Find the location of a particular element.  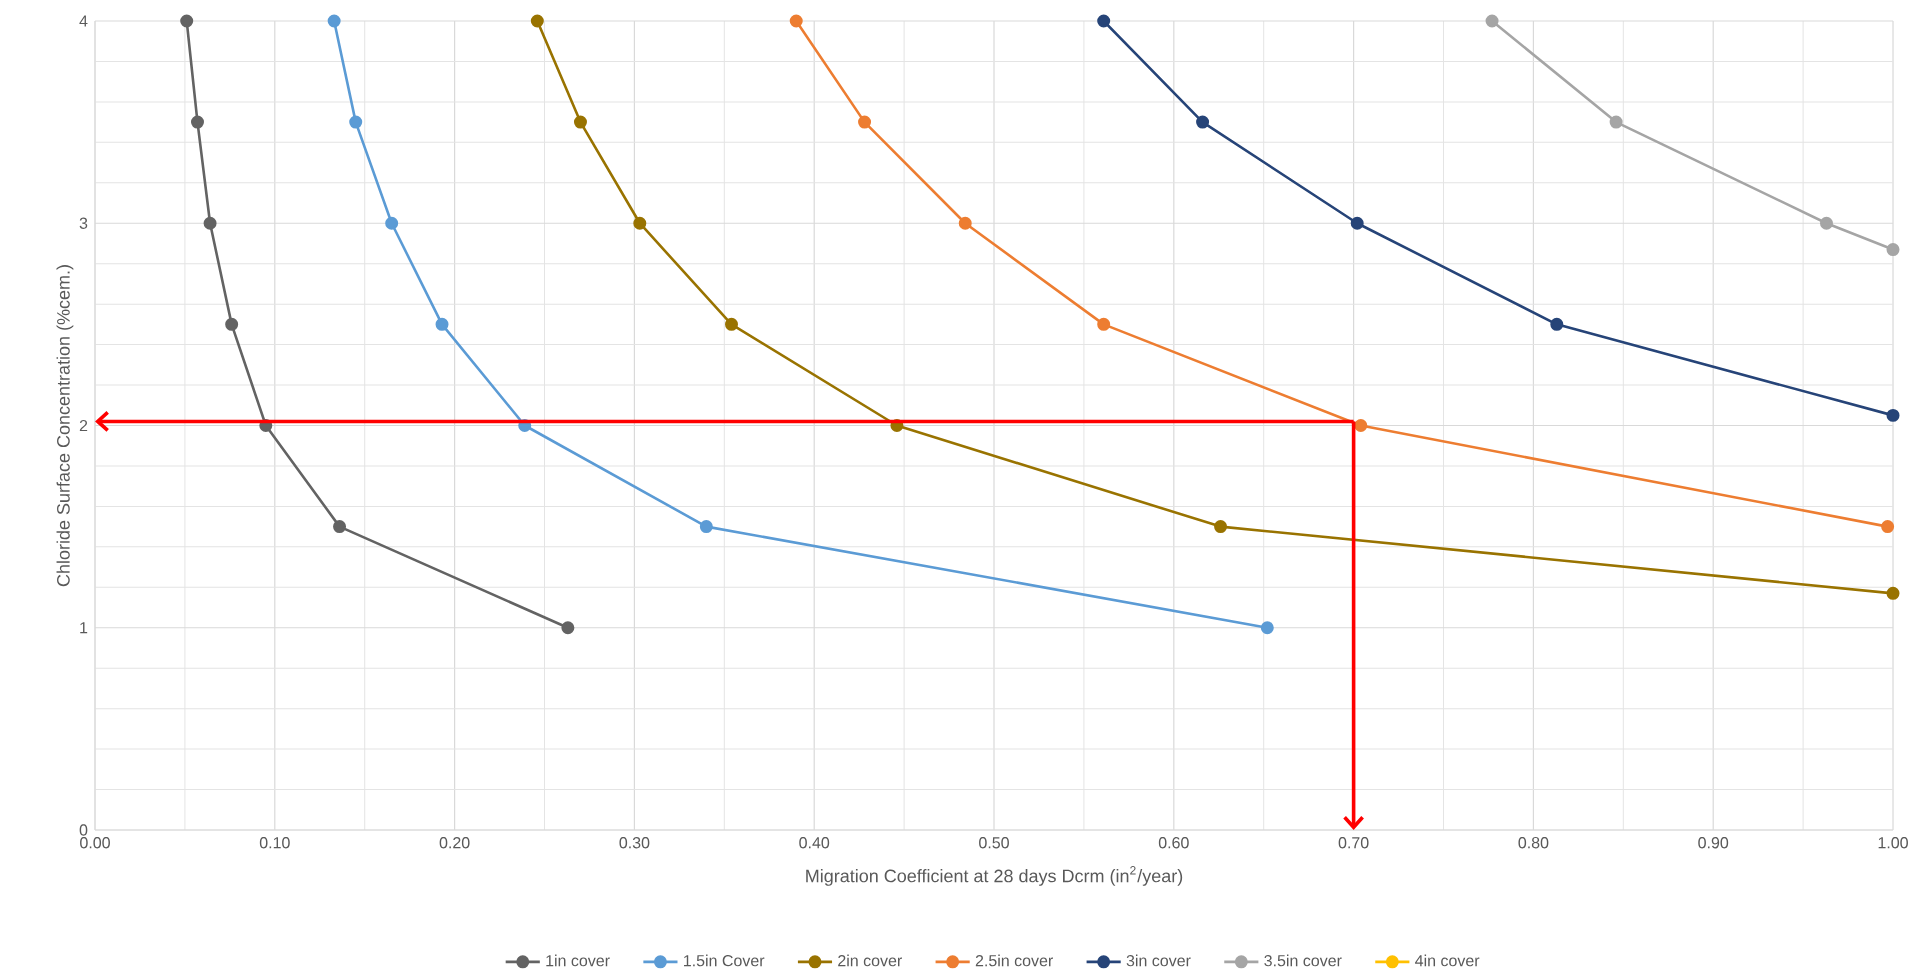

x-axis-title: Migration Coefficient at 28 days Dcrm (in$^{2}$/year) is located at coordinates (994, 876).